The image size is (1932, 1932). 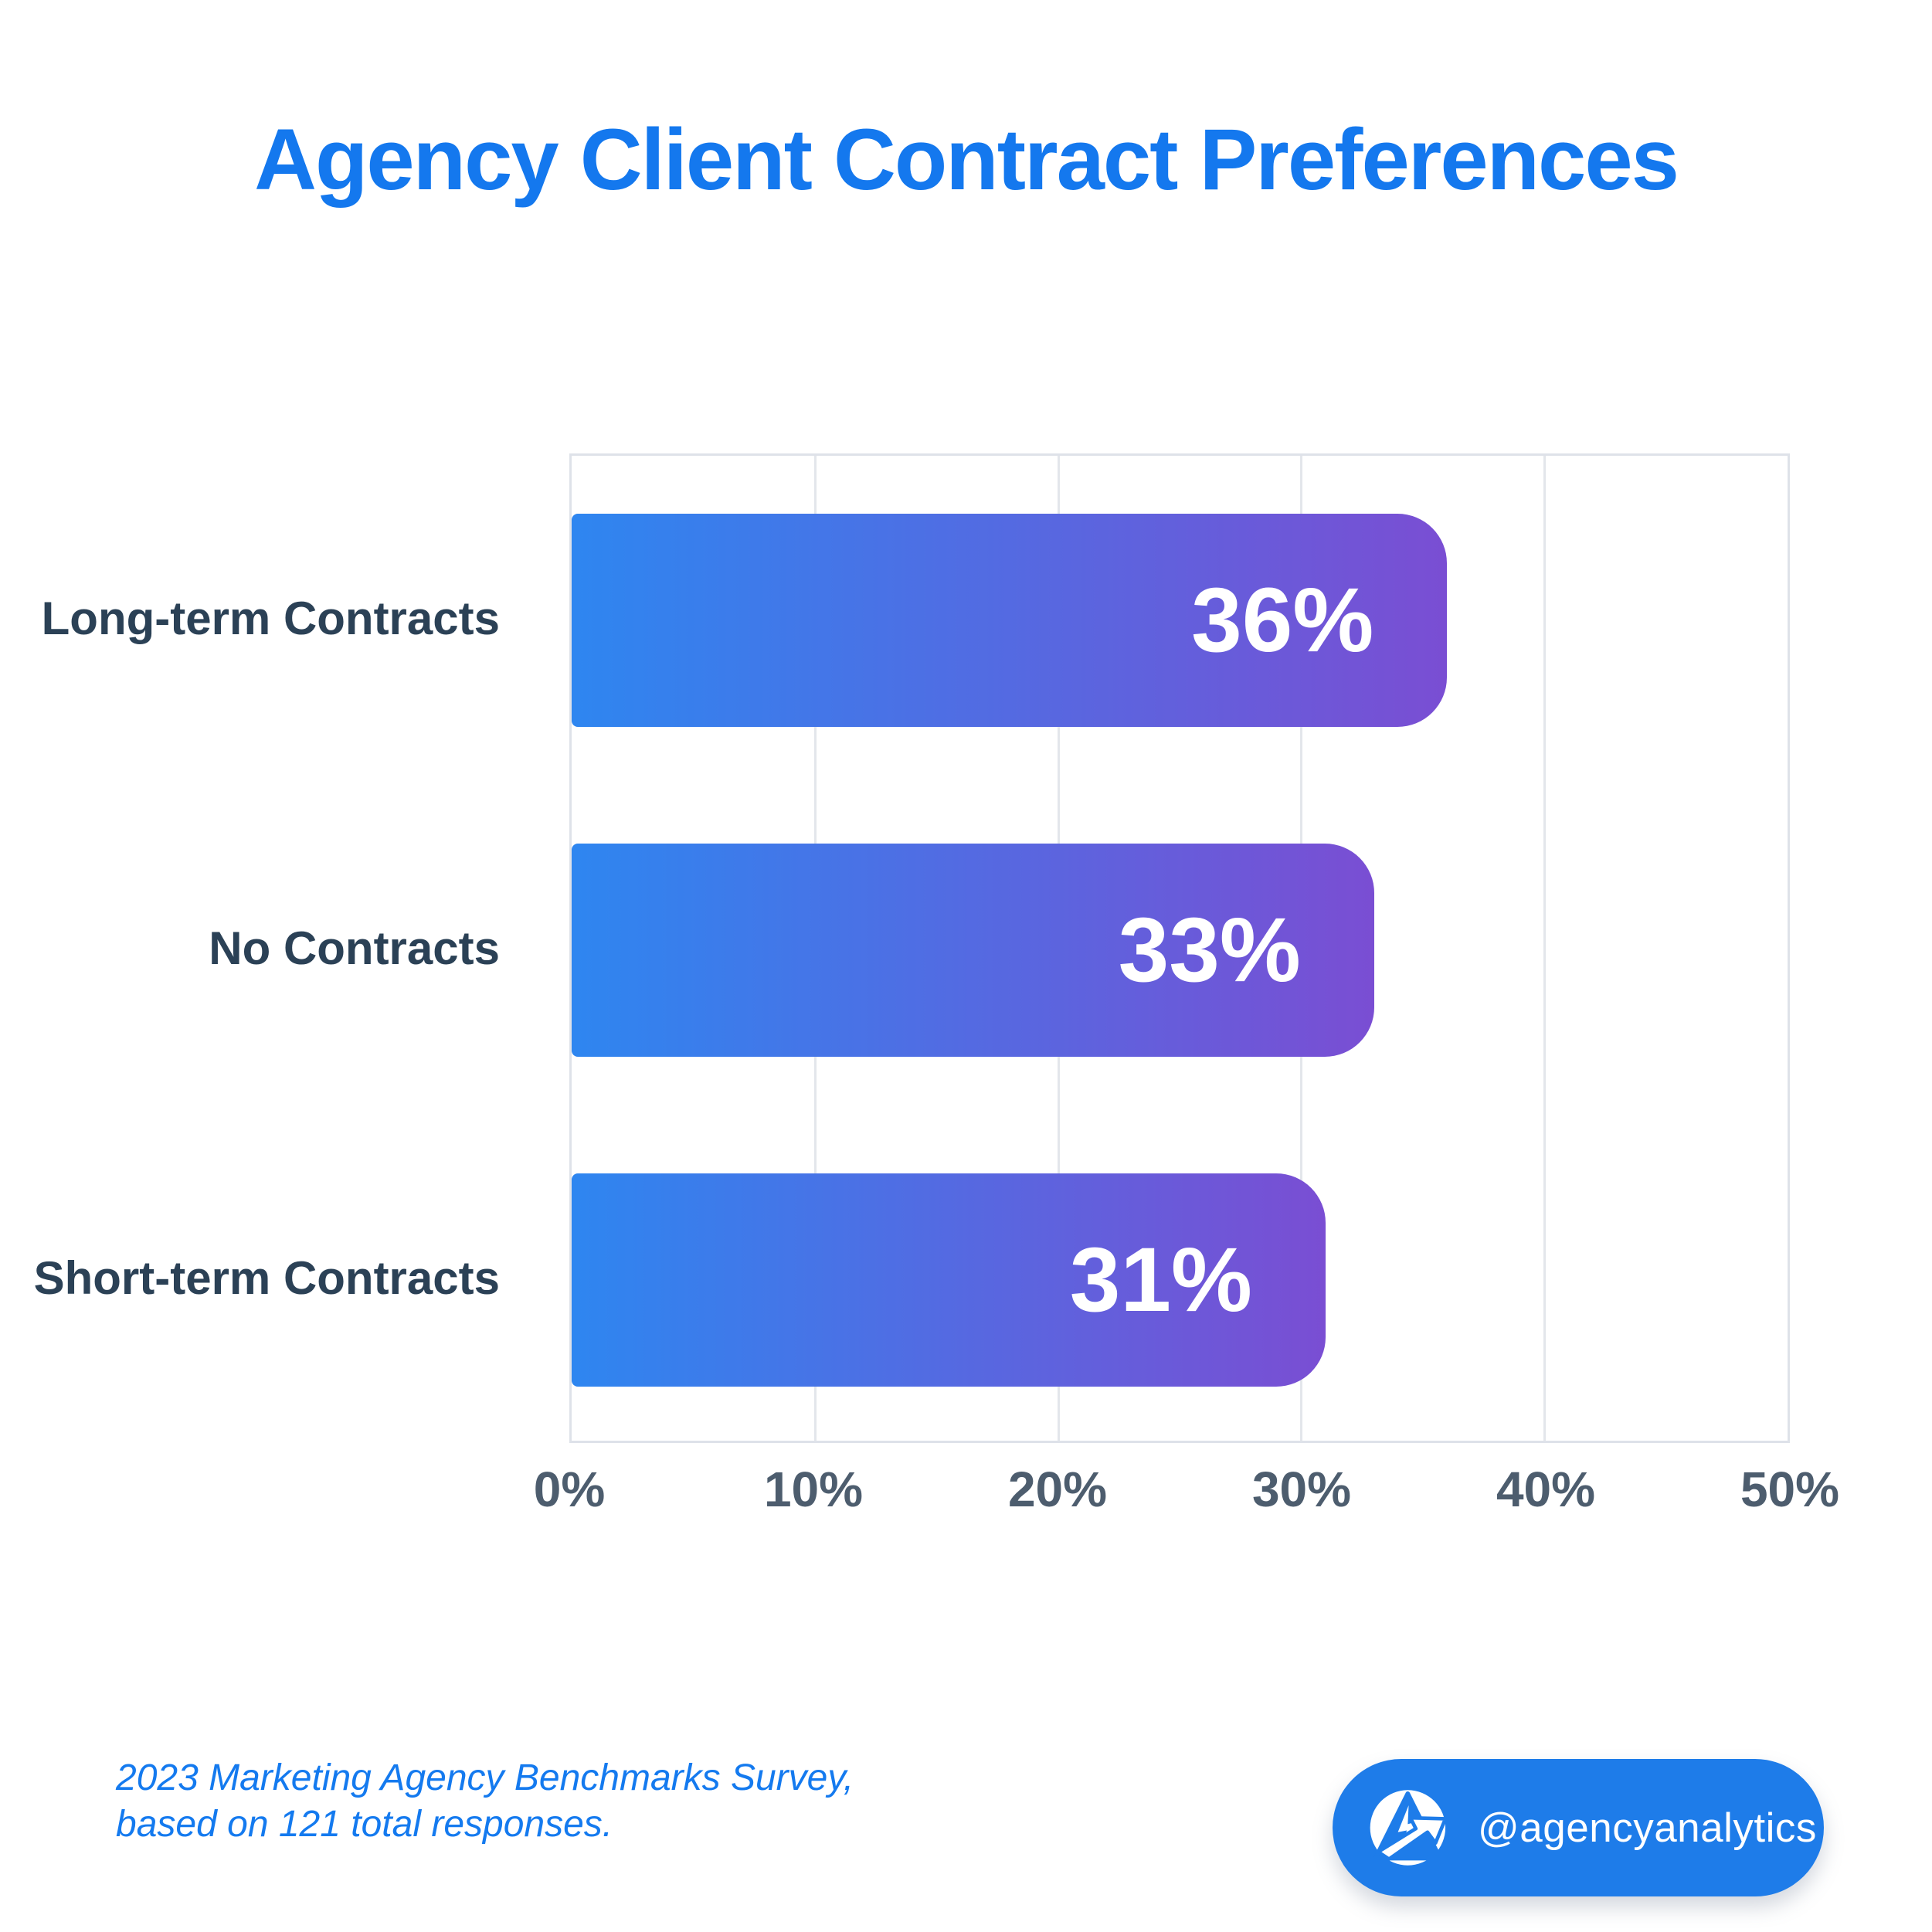 What do you see at coordinates (1790, 1490) in the screenshot?
I see `x-tick-label: 50%` at bounding box center [1790, 1490].